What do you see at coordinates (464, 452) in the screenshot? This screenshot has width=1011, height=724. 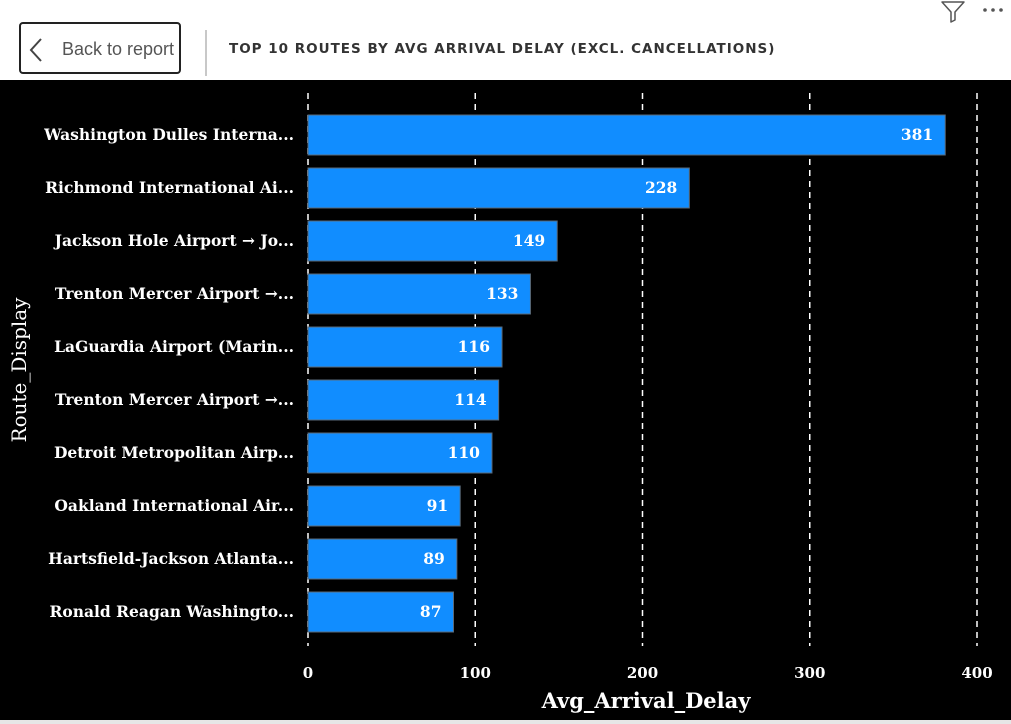 I see `data-label: 110` at bounding box center [464, 452].